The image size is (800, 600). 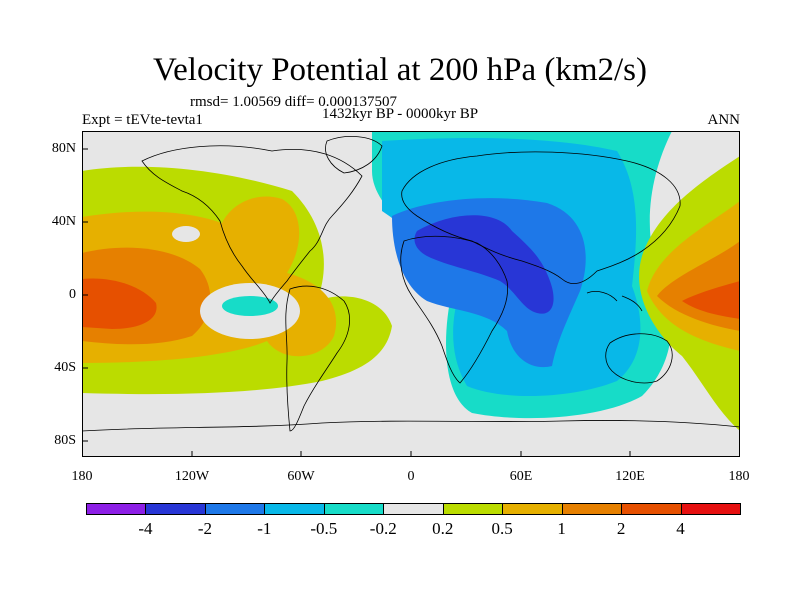 I want to click on y-tick-label: 0, so click(x=72, y=294).